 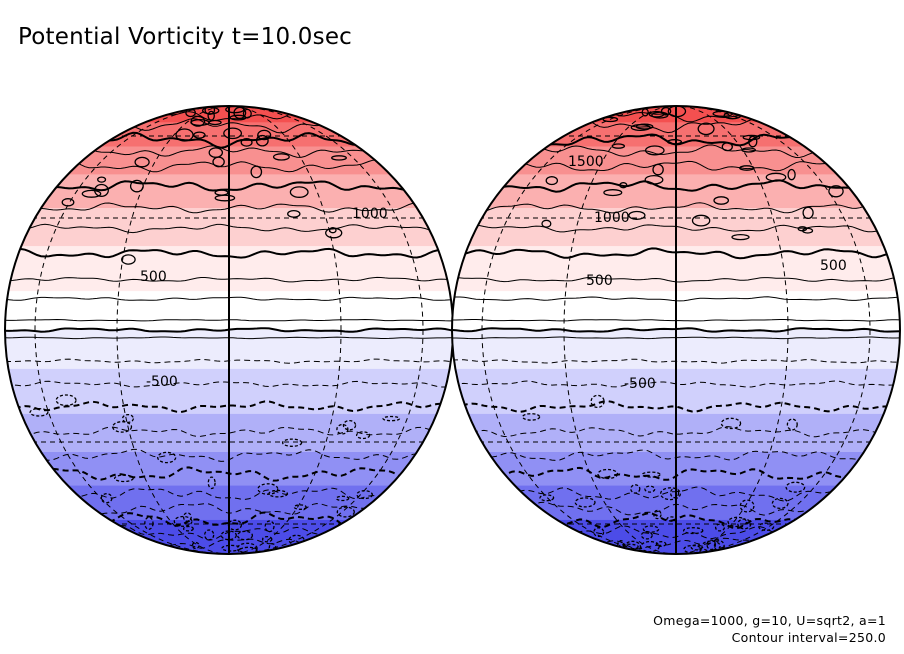 What do you see at coordinates (707, 273) in the screenshot?
I see `contour-labels-right: 1500 1000 500 500 -500` at bounding box center [707, 273].